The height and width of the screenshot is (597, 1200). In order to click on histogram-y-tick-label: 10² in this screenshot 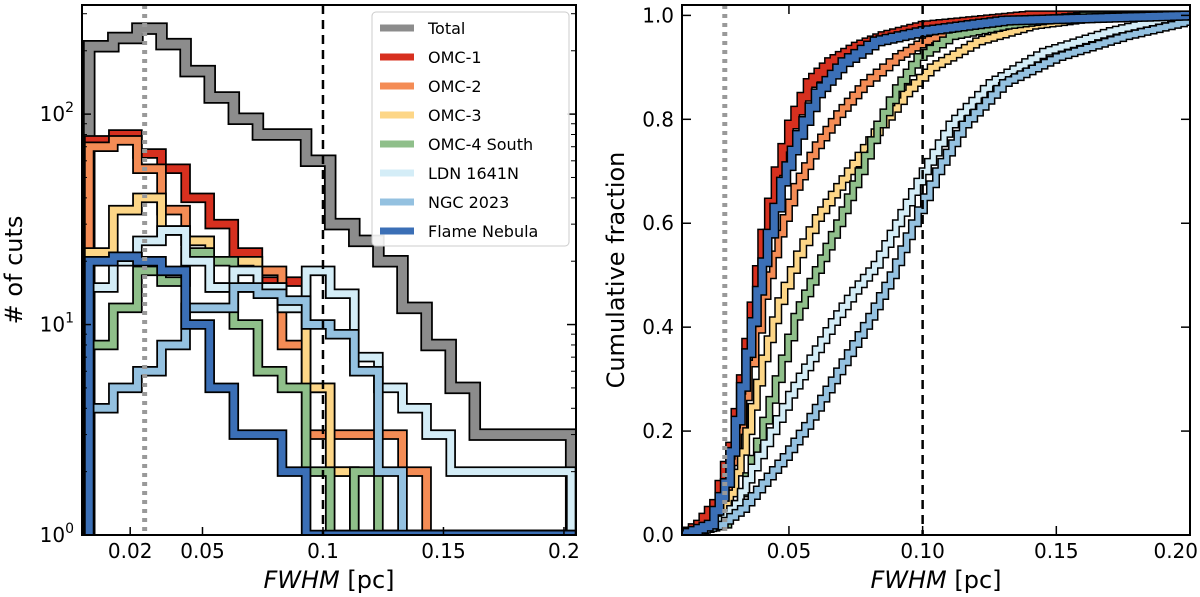, I will do `click(57, 113)`.